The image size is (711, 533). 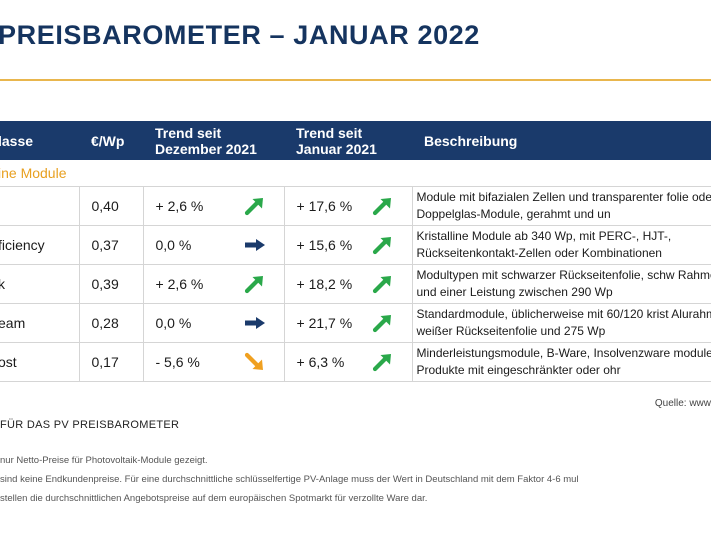 What do you see at coordinates (355, 173) in the screenshot?
I see `section-row: ine Module` at bounding box center [355, 173].